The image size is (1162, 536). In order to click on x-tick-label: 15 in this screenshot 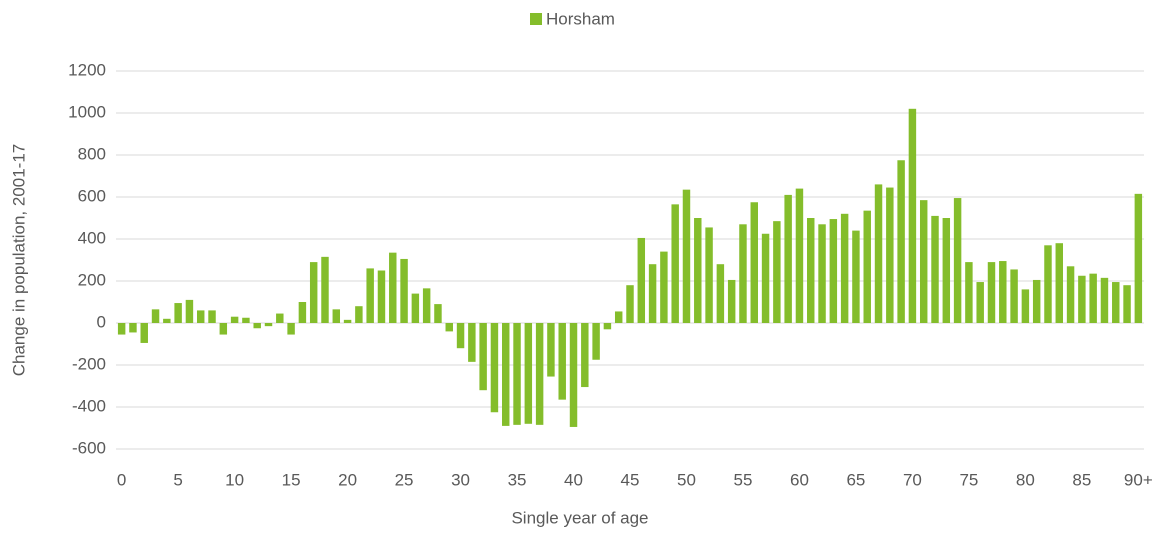, I will do `click(291, 479)`.